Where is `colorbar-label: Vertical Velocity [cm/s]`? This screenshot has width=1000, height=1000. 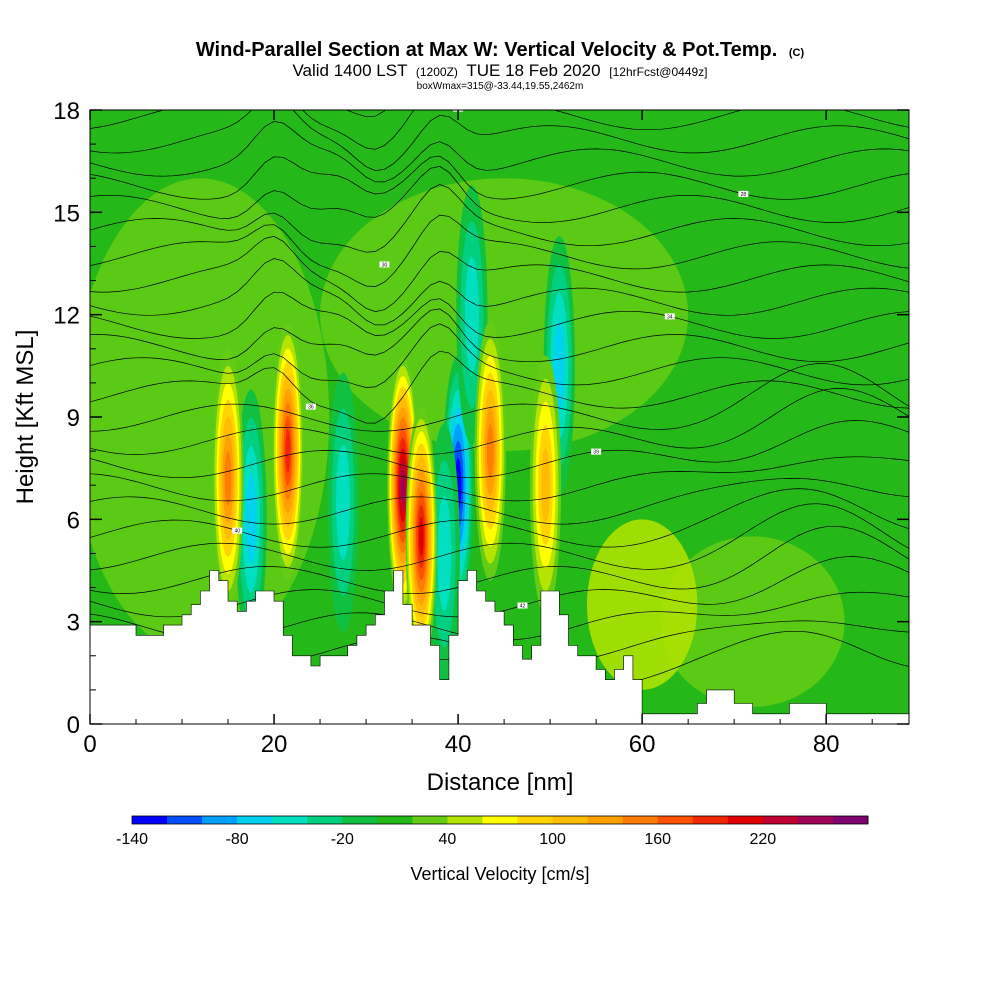
colorbar-label: Vertical Velocity [cm/s] is located at coordinates (499, 874).